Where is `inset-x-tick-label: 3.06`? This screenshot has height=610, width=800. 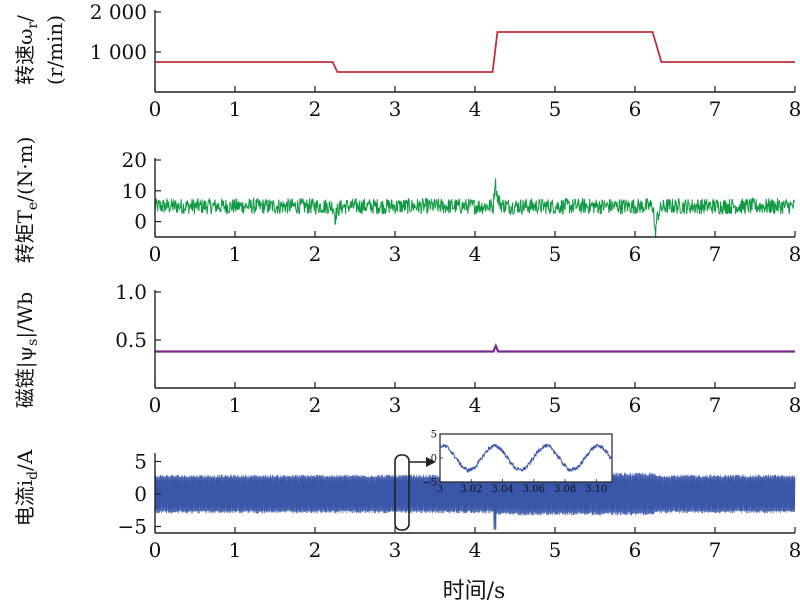 inset-x-tick-label: 3.06 is located at coordinates (534, 489).